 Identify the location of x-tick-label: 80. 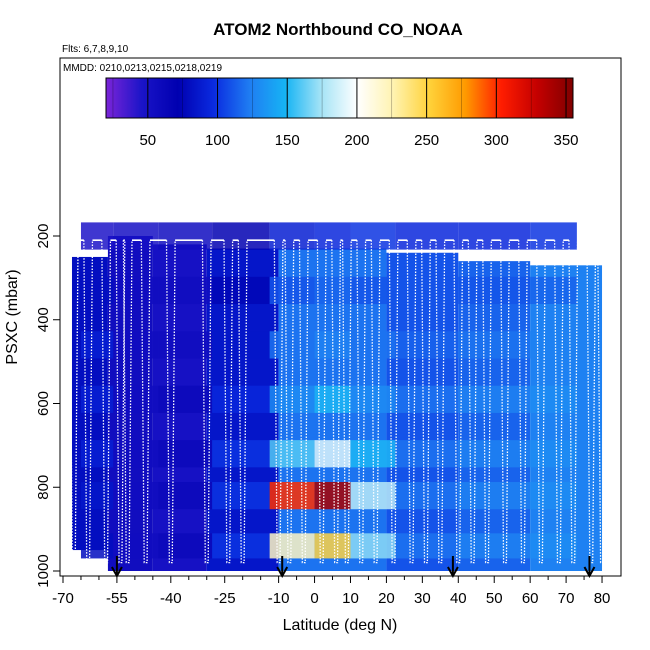
(602, 598).